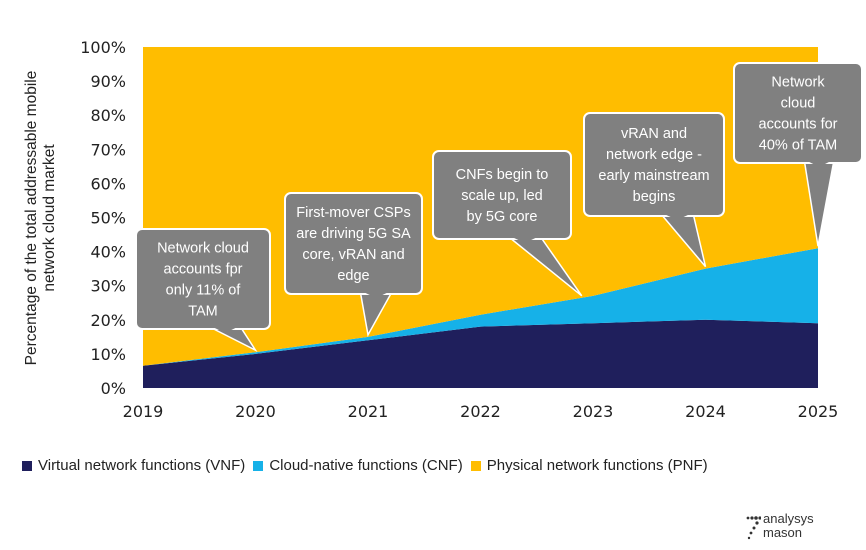 This screenshot has height=550, width=866. I want to click on y-tick-label: 70%, so click(108, 149).